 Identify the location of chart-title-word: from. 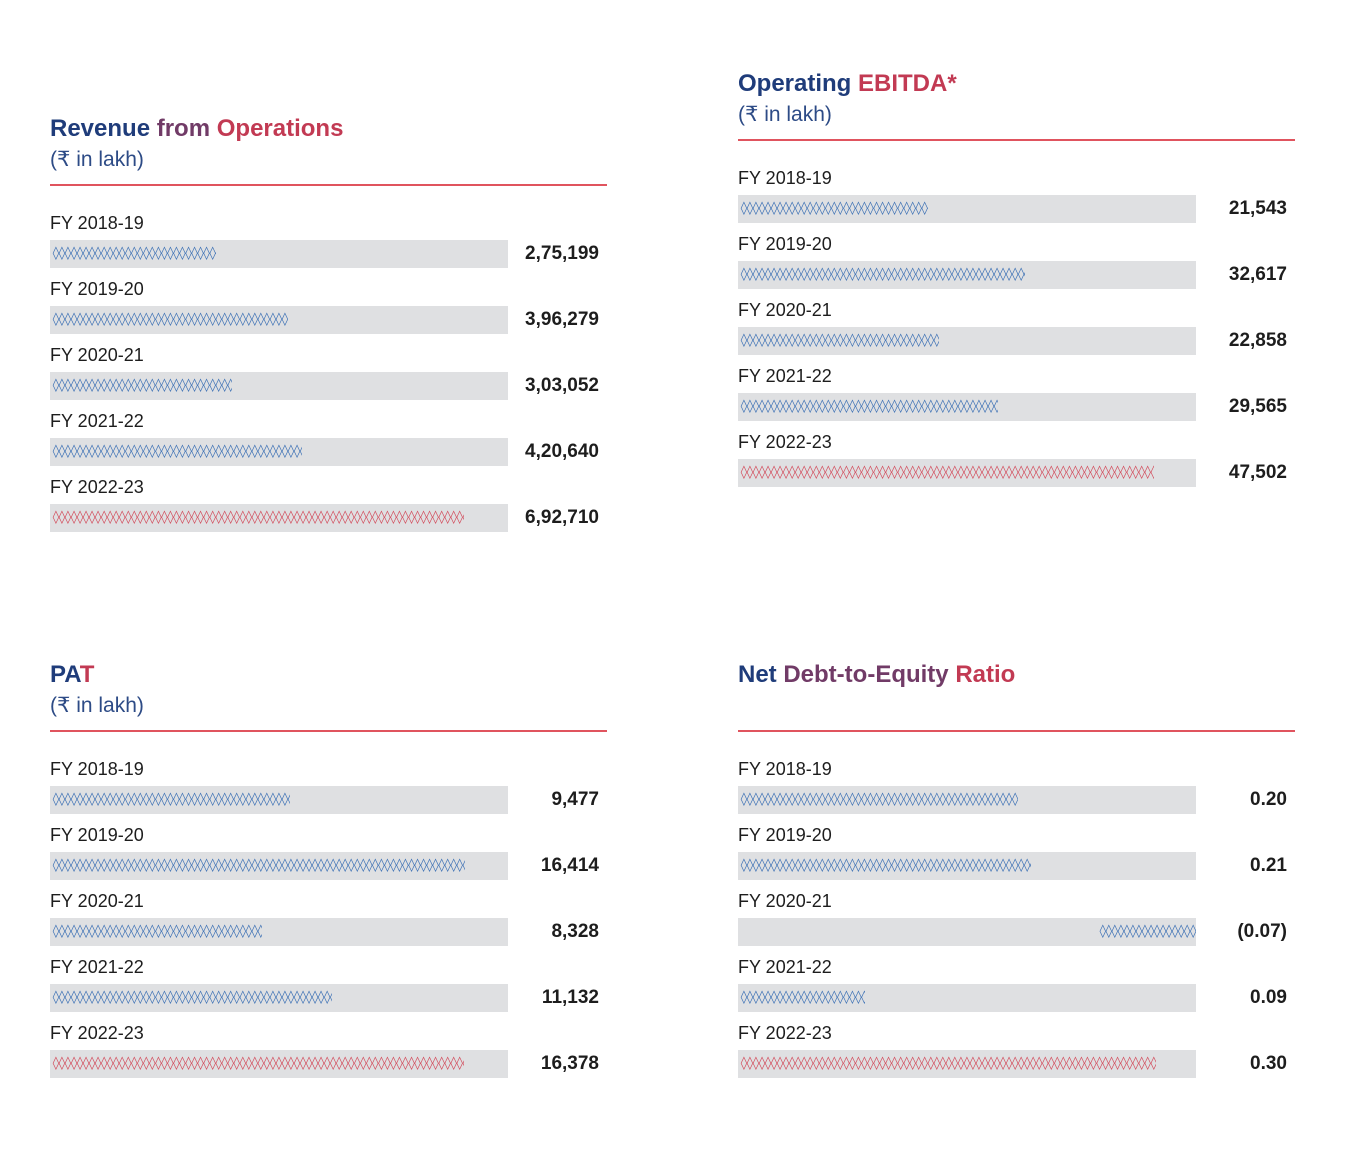
(183, 128).